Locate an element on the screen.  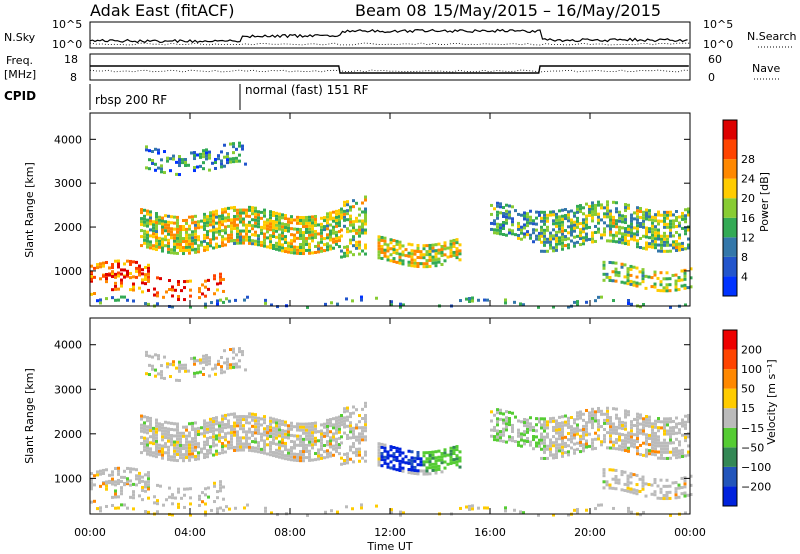
x-tick-label: 16:00 is located at coordinates (490, 532).